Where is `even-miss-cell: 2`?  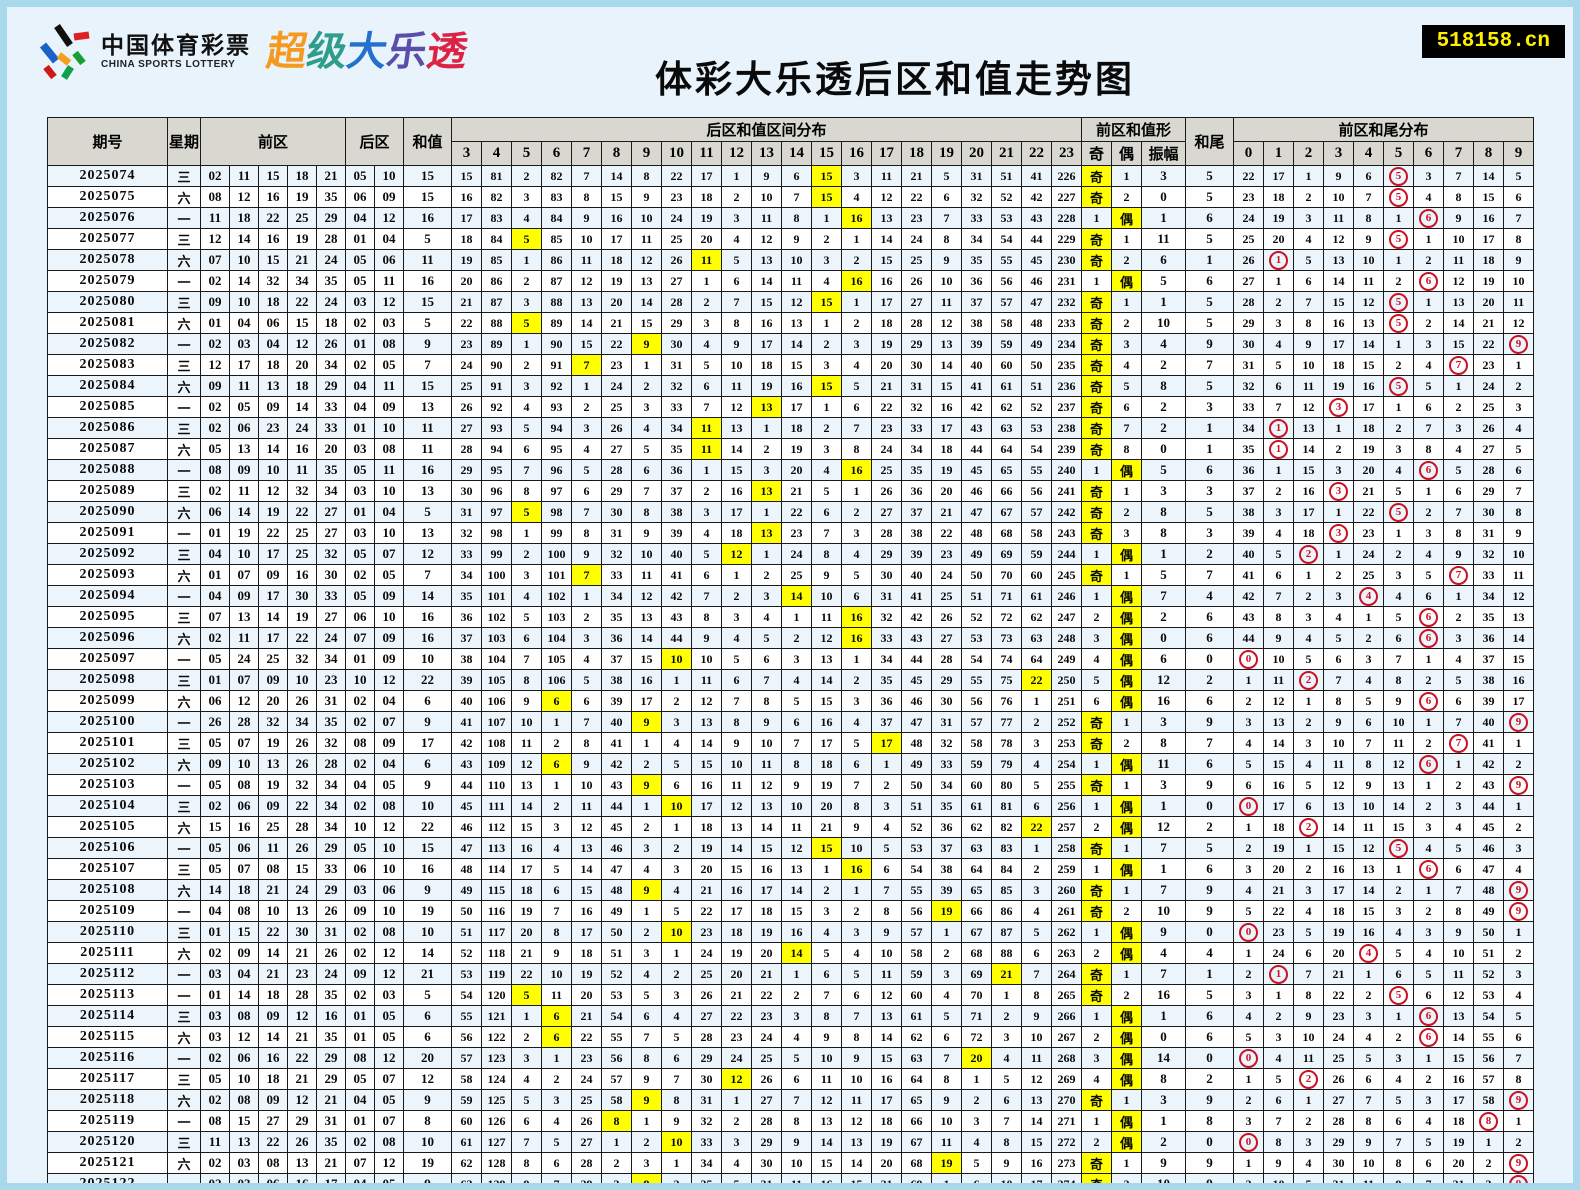
even-miss-cell: 2 is located at coordinates (1126, 743).